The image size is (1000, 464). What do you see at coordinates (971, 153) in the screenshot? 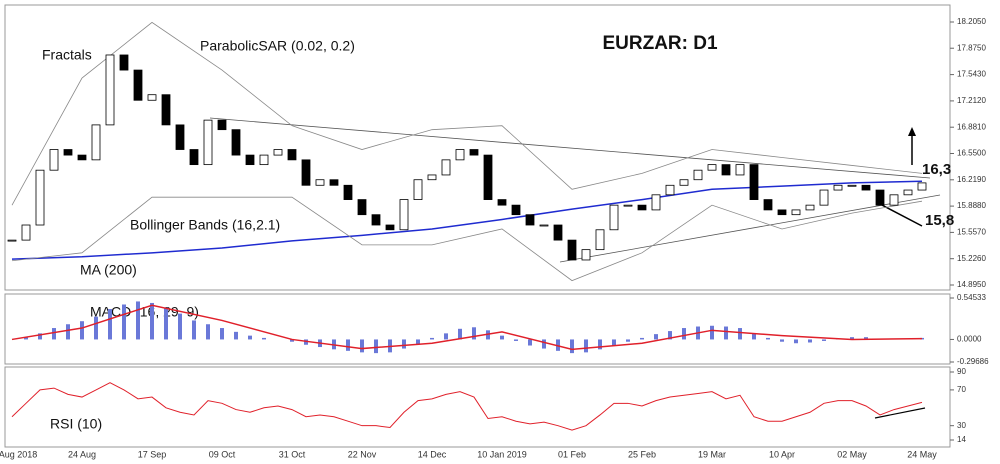
I see `y-tick-label: 16.5500` at bounding box center [971, 153].